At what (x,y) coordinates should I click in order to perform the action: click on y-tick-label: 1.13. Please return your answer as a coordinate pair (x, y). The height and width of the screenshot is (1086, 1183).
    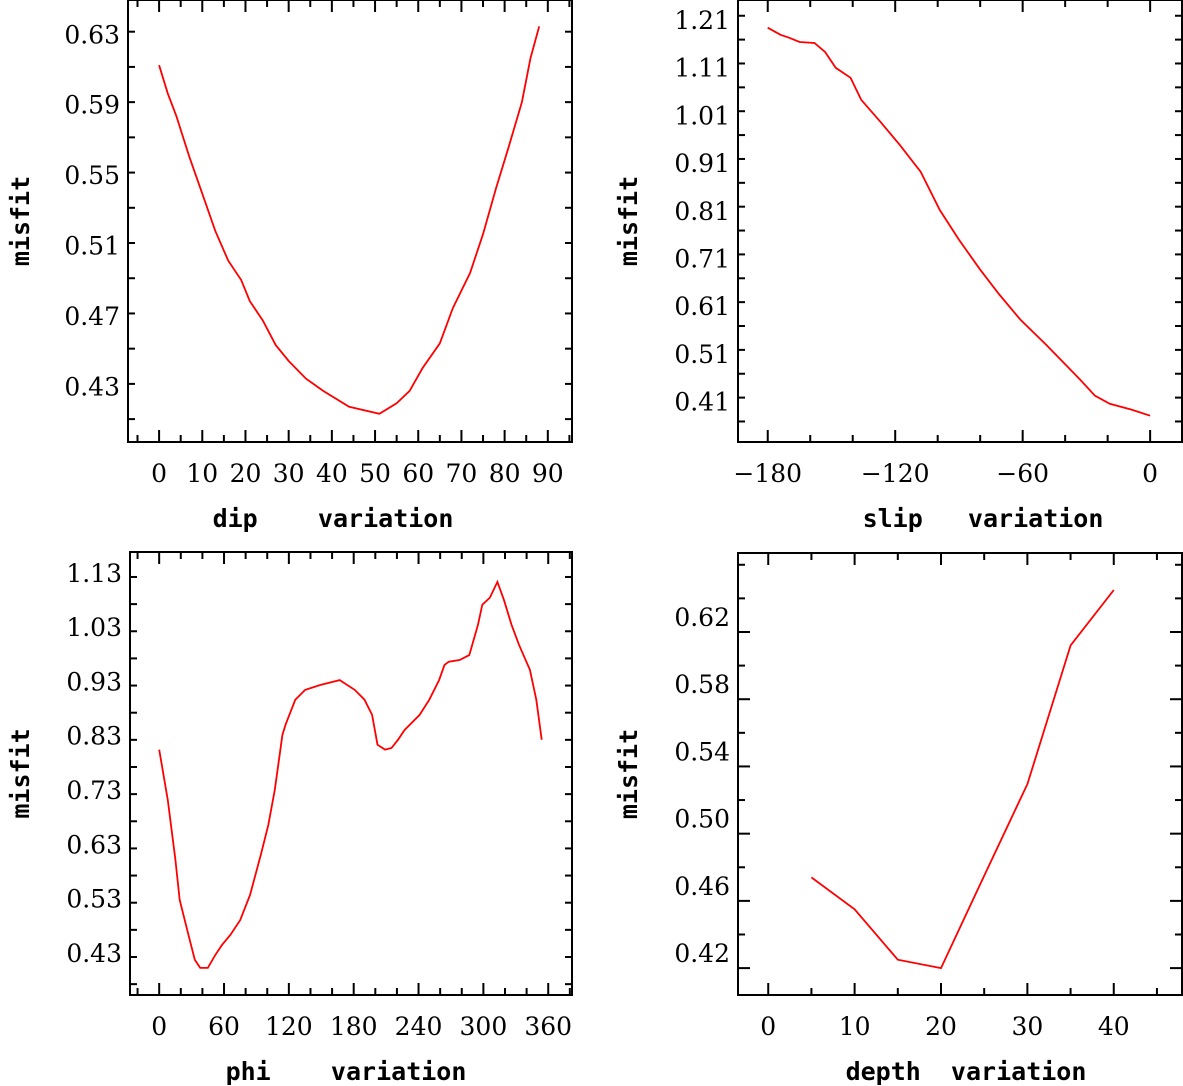
    Looking at the image, I should click on (94, 573).